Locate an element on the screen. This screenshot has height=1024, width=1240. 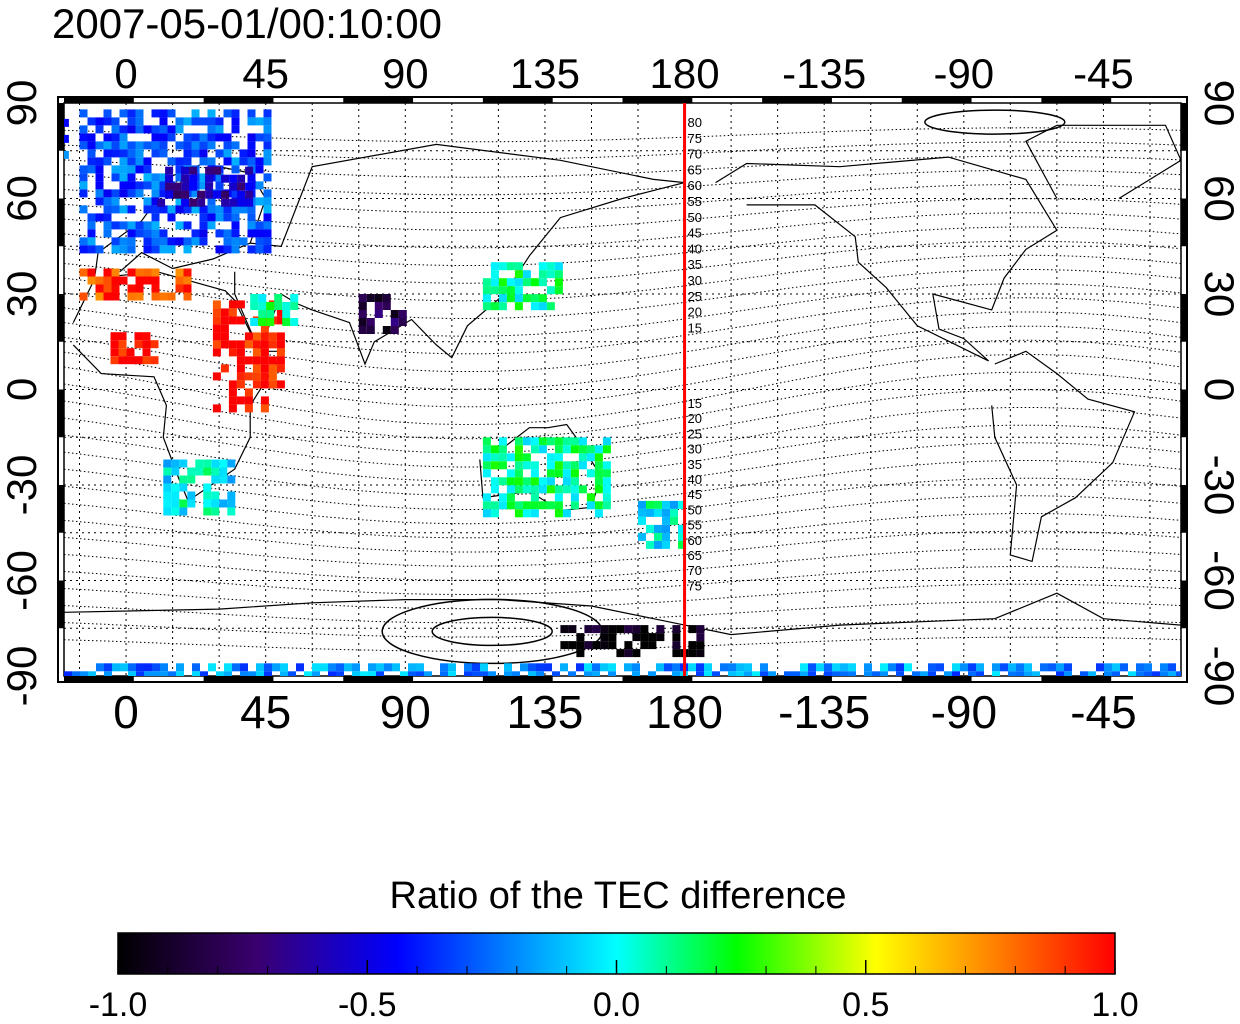
y-tick-label-left: -30 is located at coordinates (22, 485).